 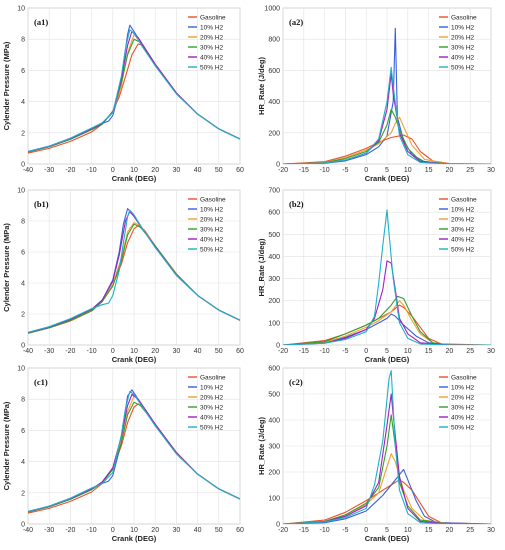 I want to click on x-tick-label: 10, so click(x=134, y=530).